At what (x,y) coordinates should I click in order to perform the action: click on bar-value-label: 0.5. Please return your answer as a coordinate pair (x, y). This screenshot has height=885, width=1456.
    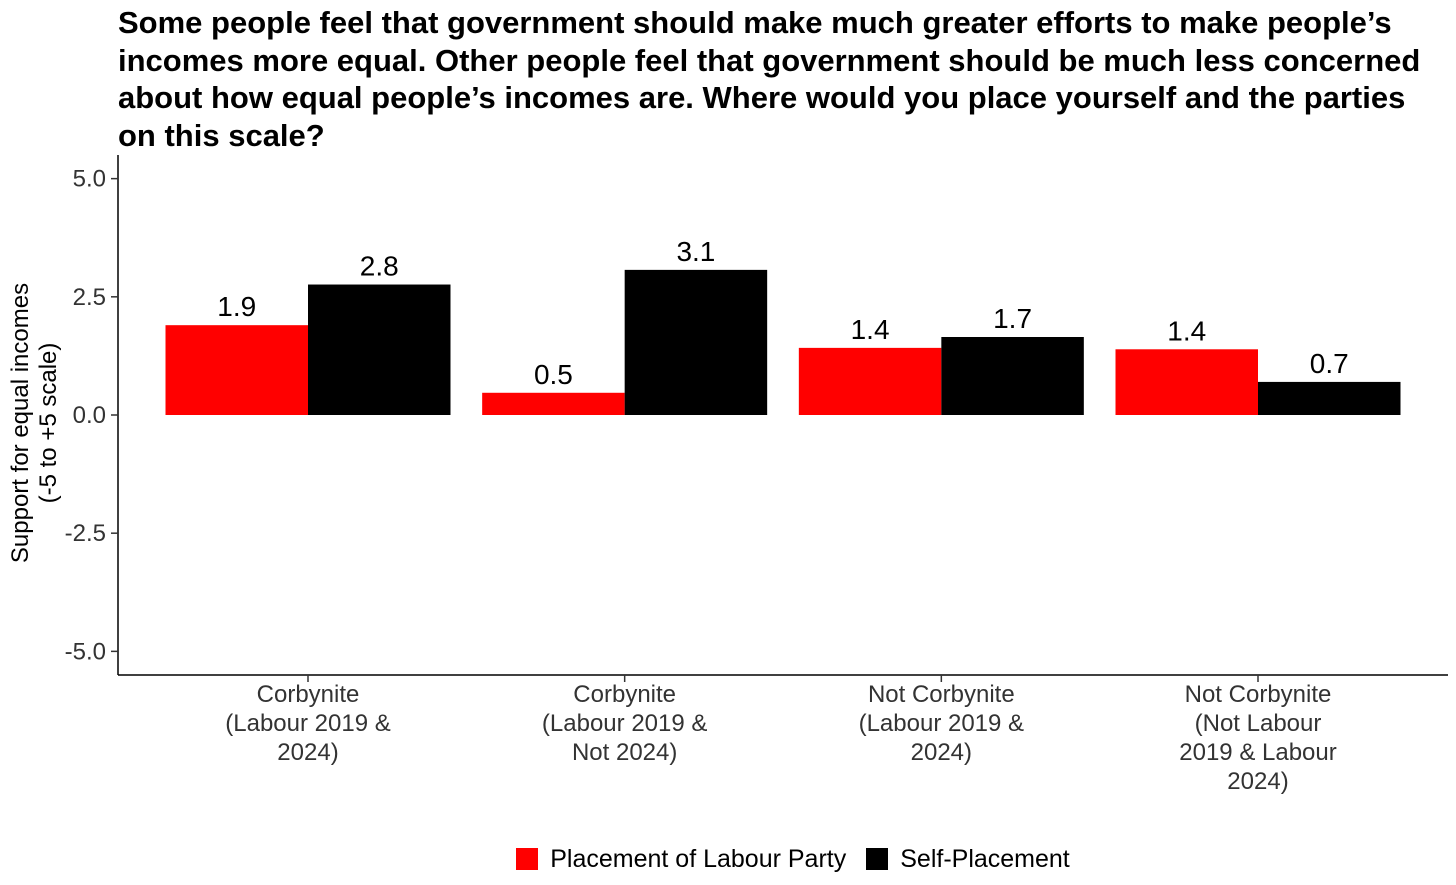
    Looking at the image, I should click on (553, 374).